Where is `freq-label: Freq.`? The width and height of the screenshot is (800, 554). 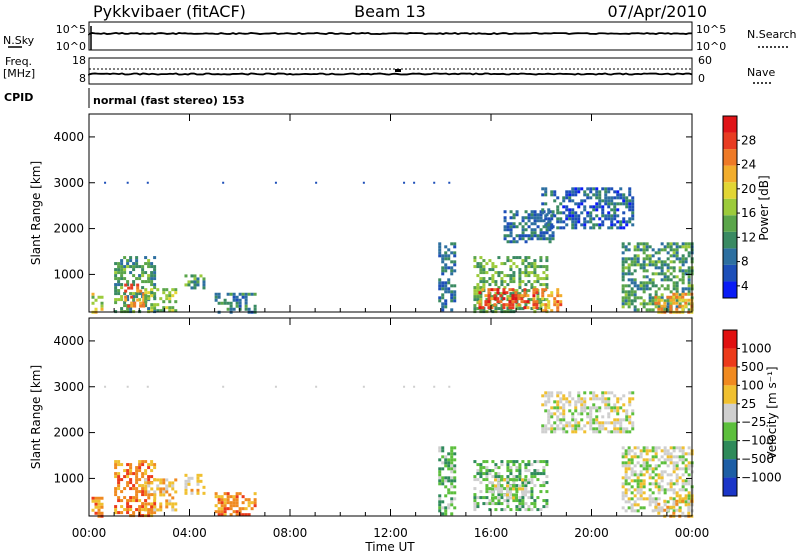
freq-label: Freq. is located at coordinates (18, 61).